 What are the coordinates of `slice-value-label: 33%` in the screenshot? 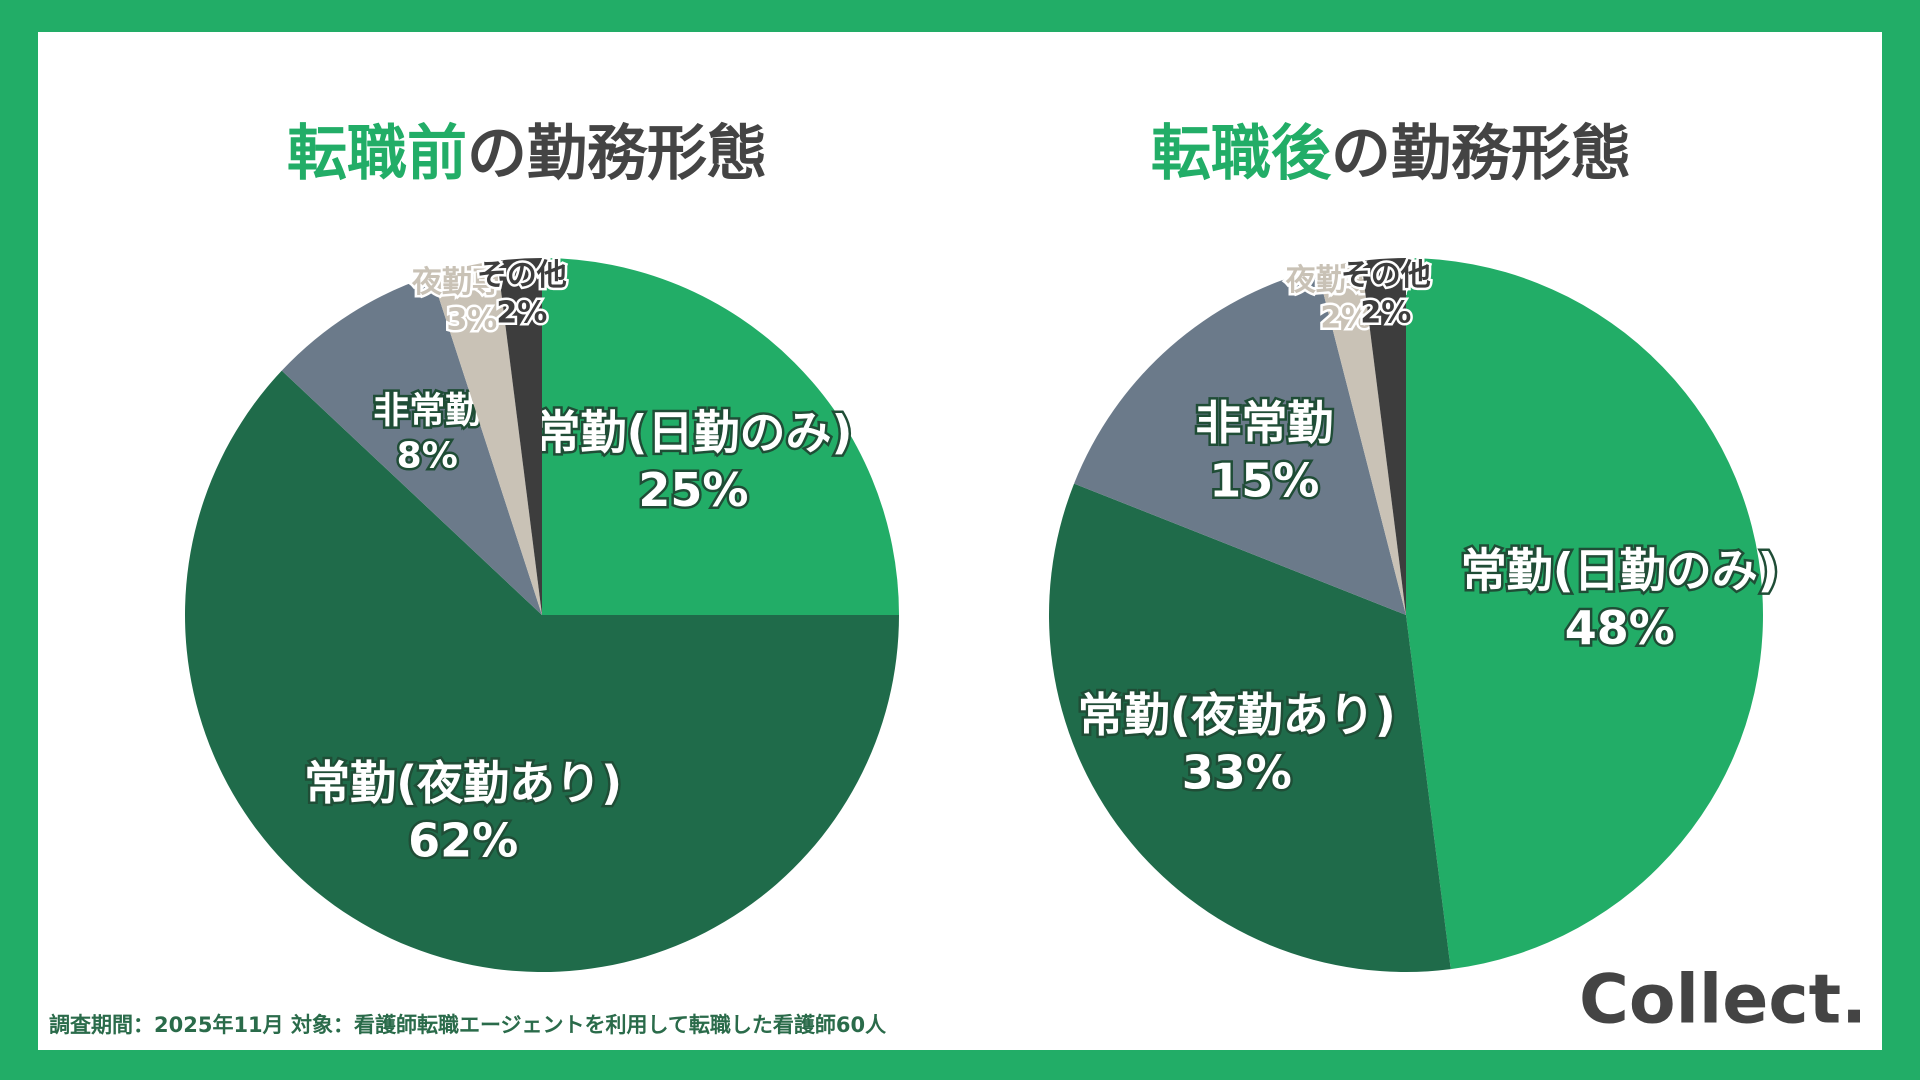 It's located at (1237, 773).